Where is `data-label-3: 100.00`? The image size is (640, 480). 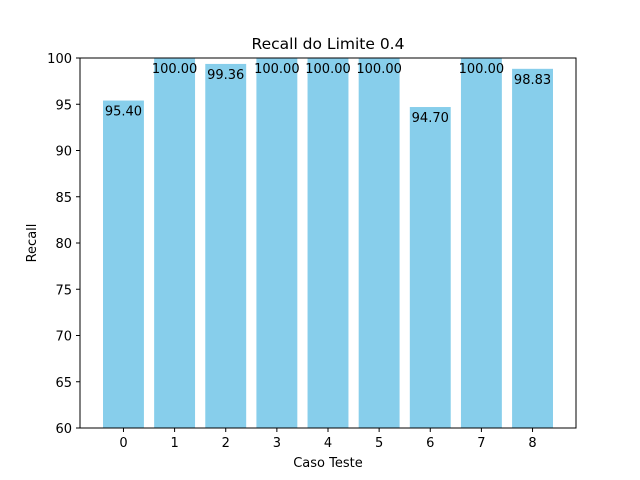 data-label-3: 100.00 is located at coordinates (277, 69).